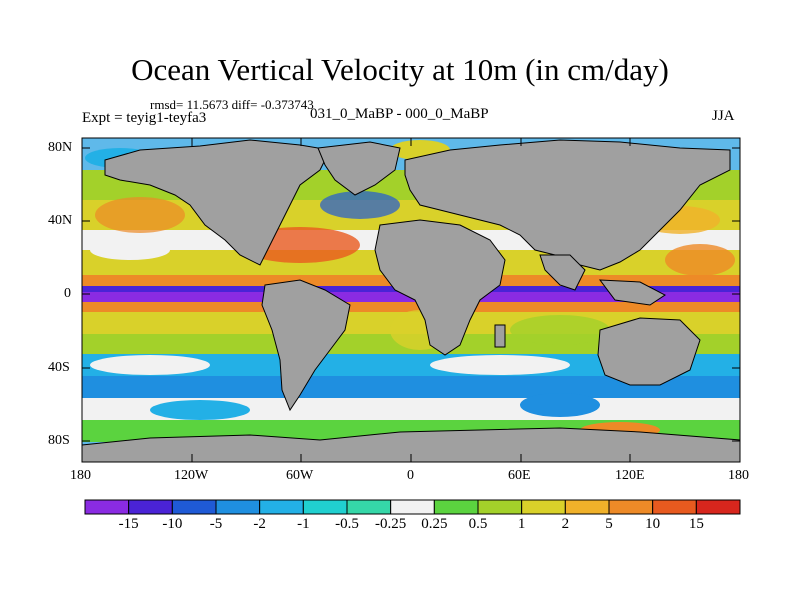 This screenshot has height=600, width=800. What do you see at coordinates (67, 293) in the screenshot?
I see `lat-label-0: 0` at bounding box center [67, 293].